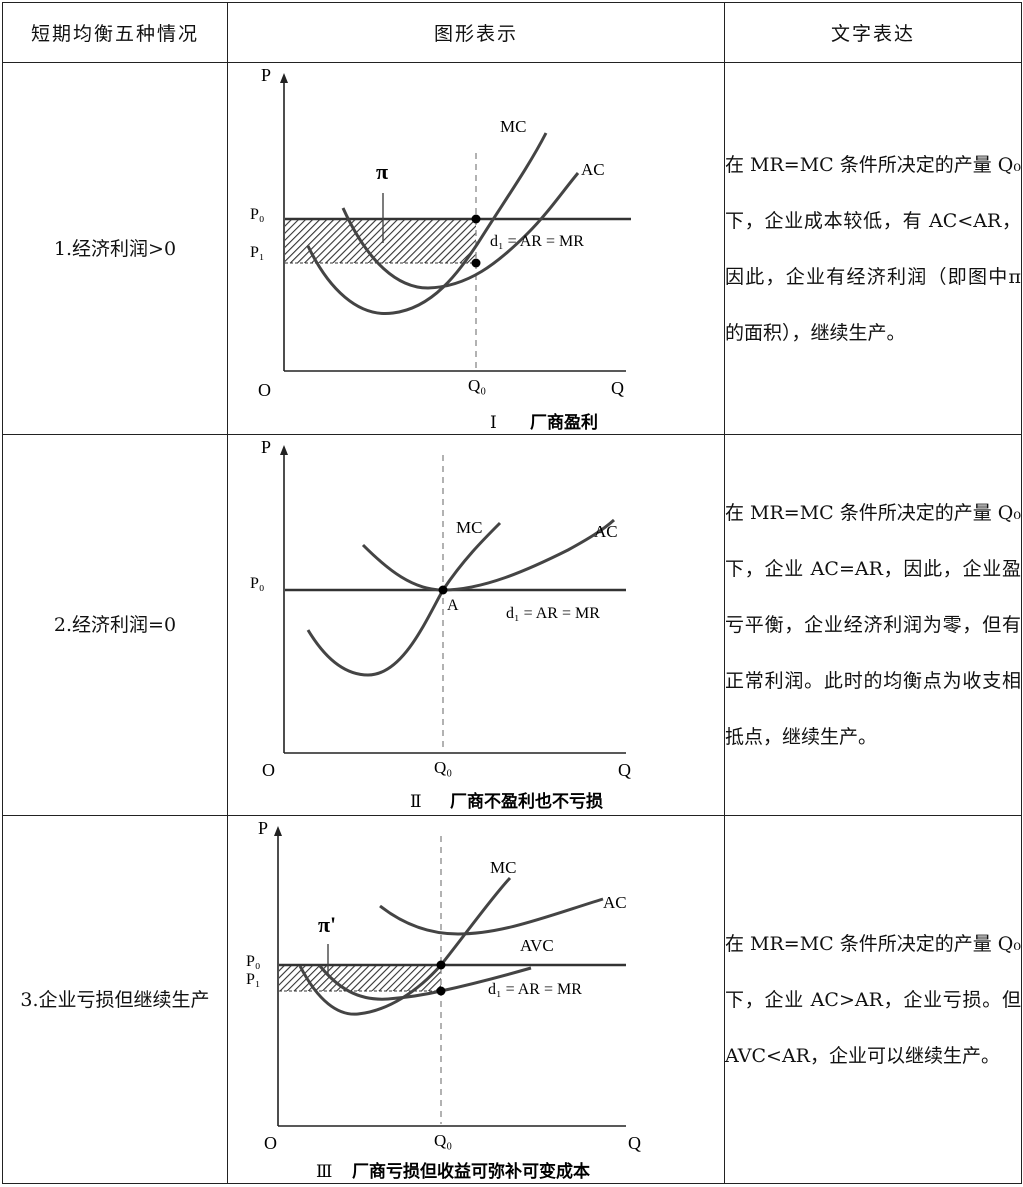  What do you see at coordinates (526, 801) in the screenshot?
I see `figure-caption: 厂商不盈利也不亏损` at bounding box center [526, 801].